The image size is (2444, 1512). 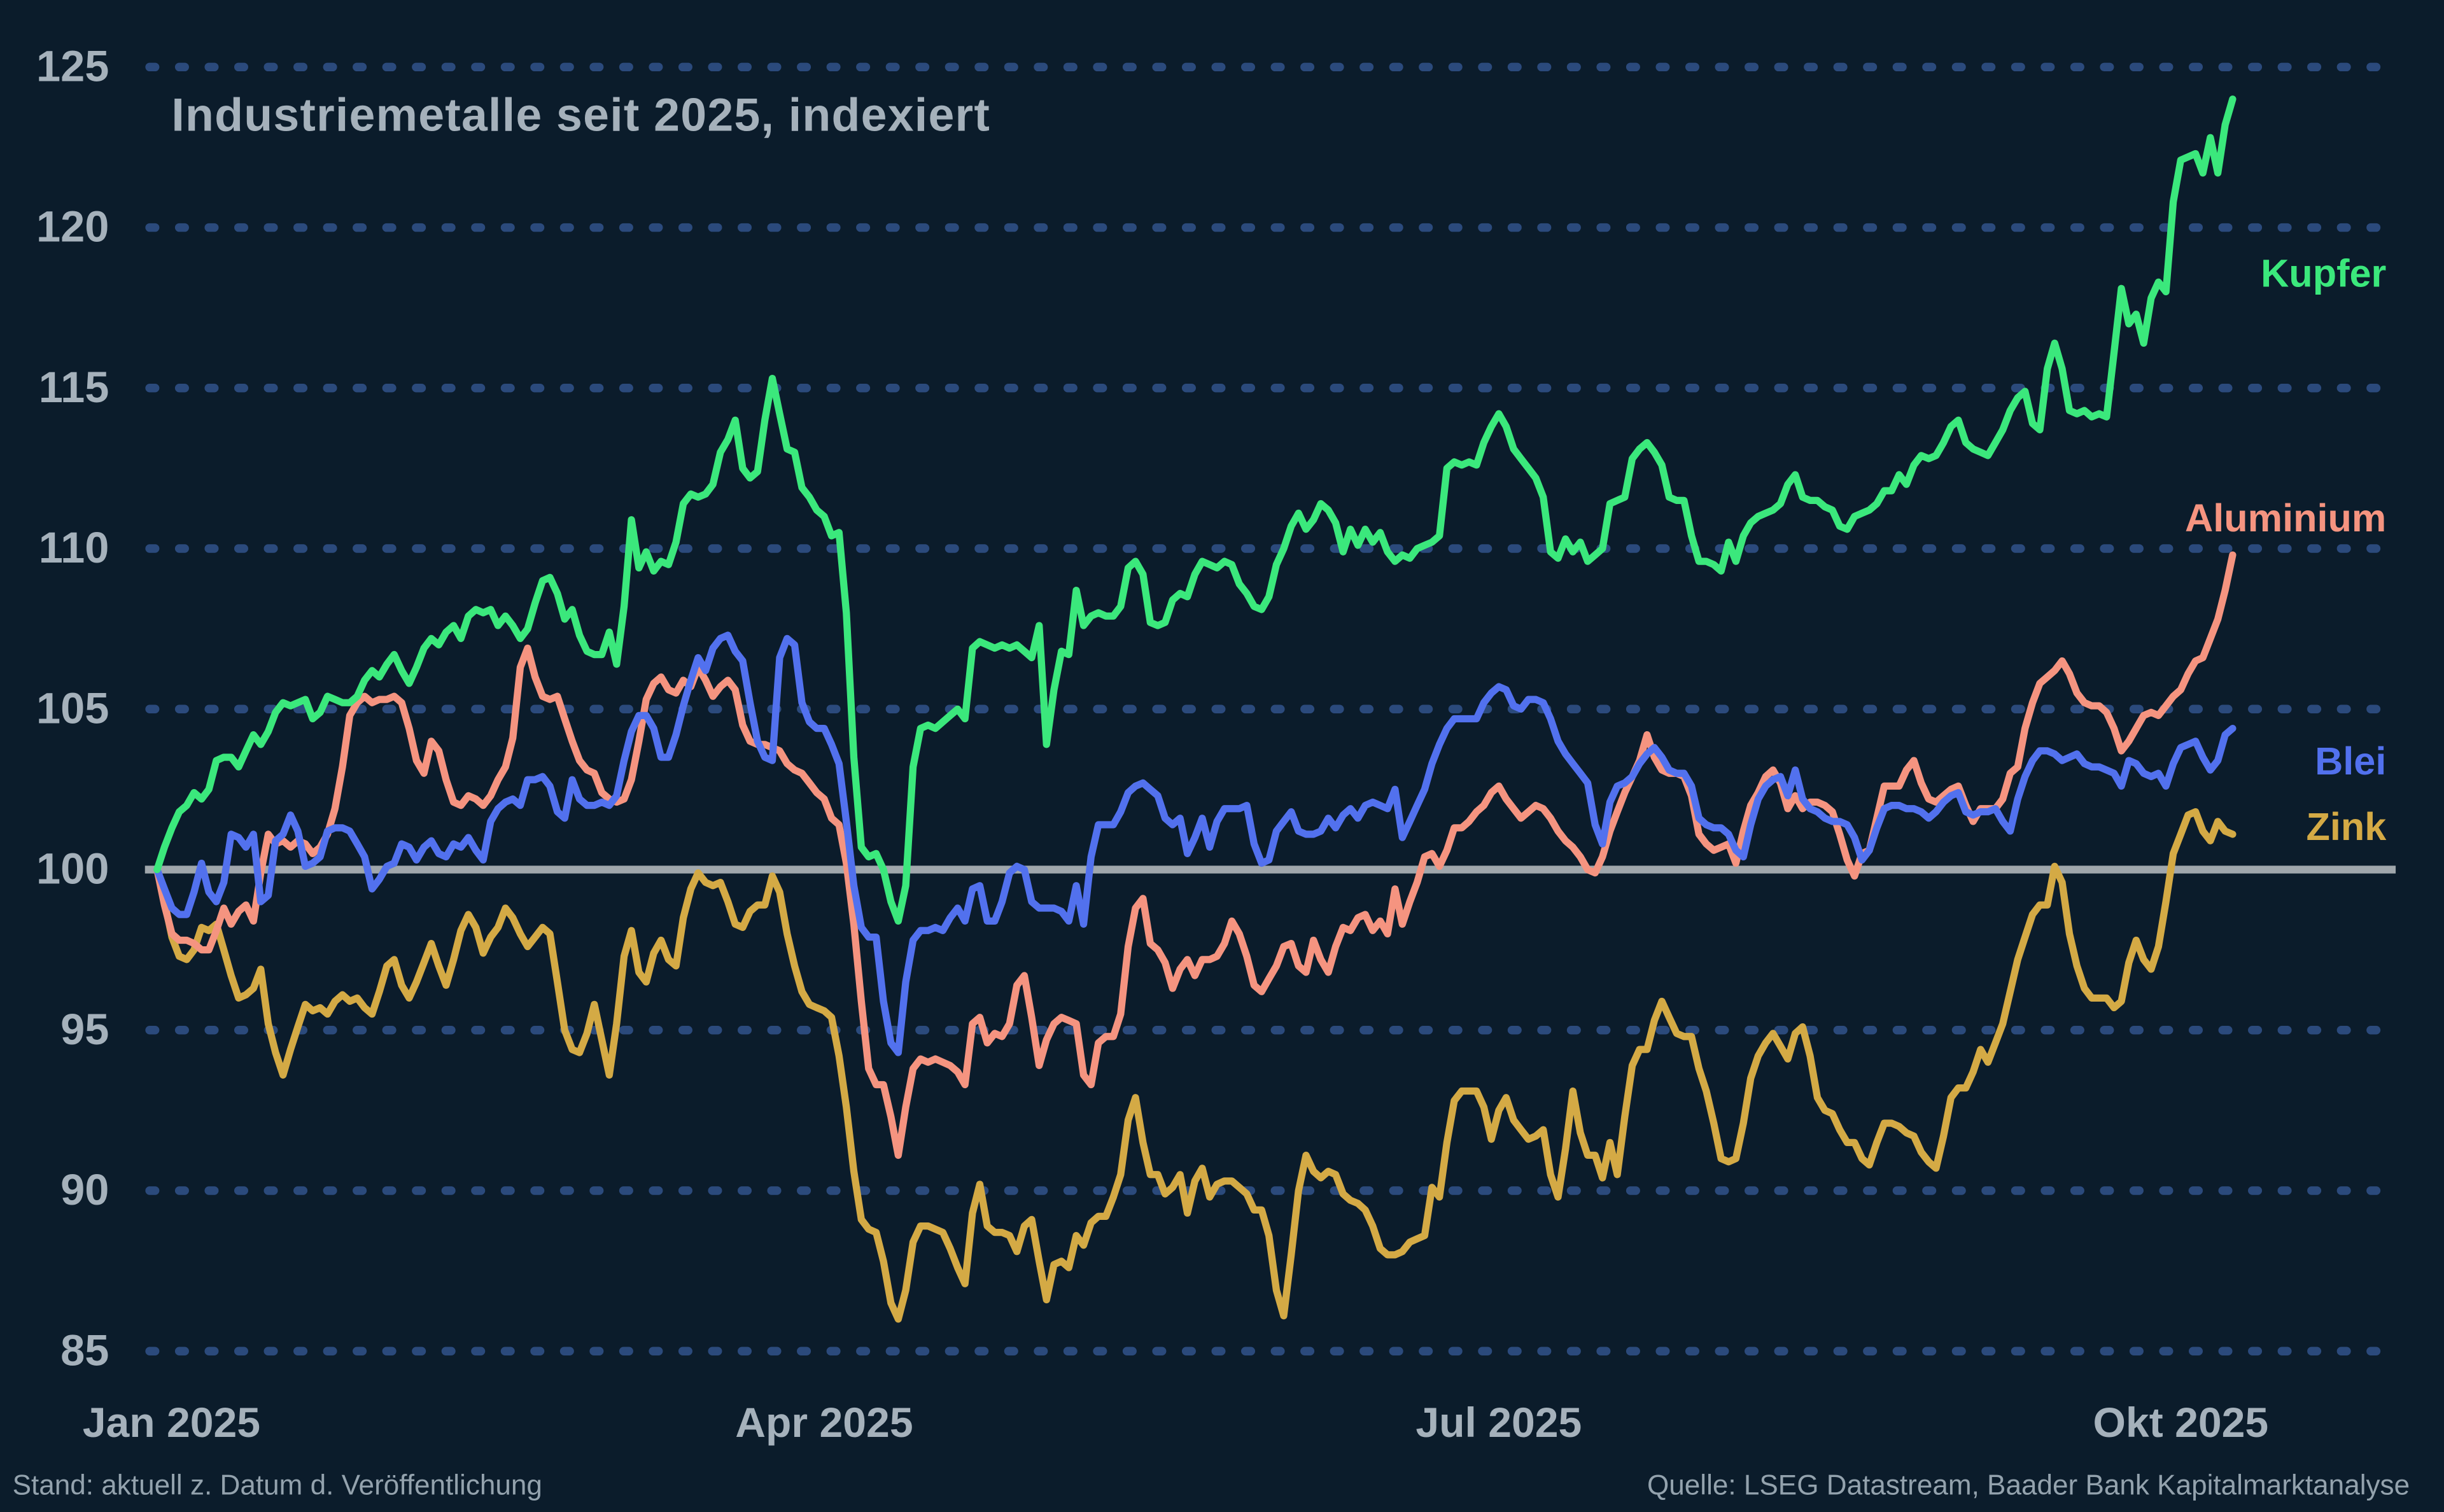 What do you see at coordinates (171, 1422) in the screenshot?
I see `svg-text: Jan 2025` at bounding box center [171, 1422].